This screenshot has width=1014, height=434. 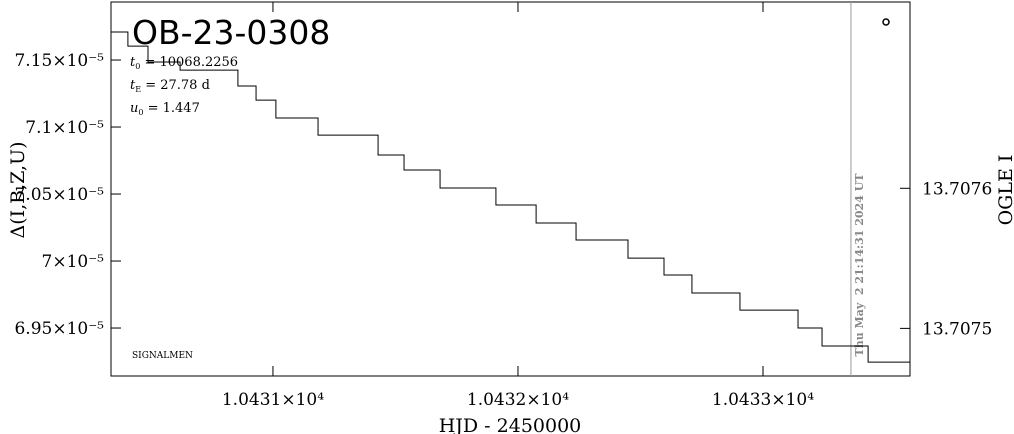 I want to click on y-axis-label: Δ(I,B,Z,U), so click(x=18, y=189).